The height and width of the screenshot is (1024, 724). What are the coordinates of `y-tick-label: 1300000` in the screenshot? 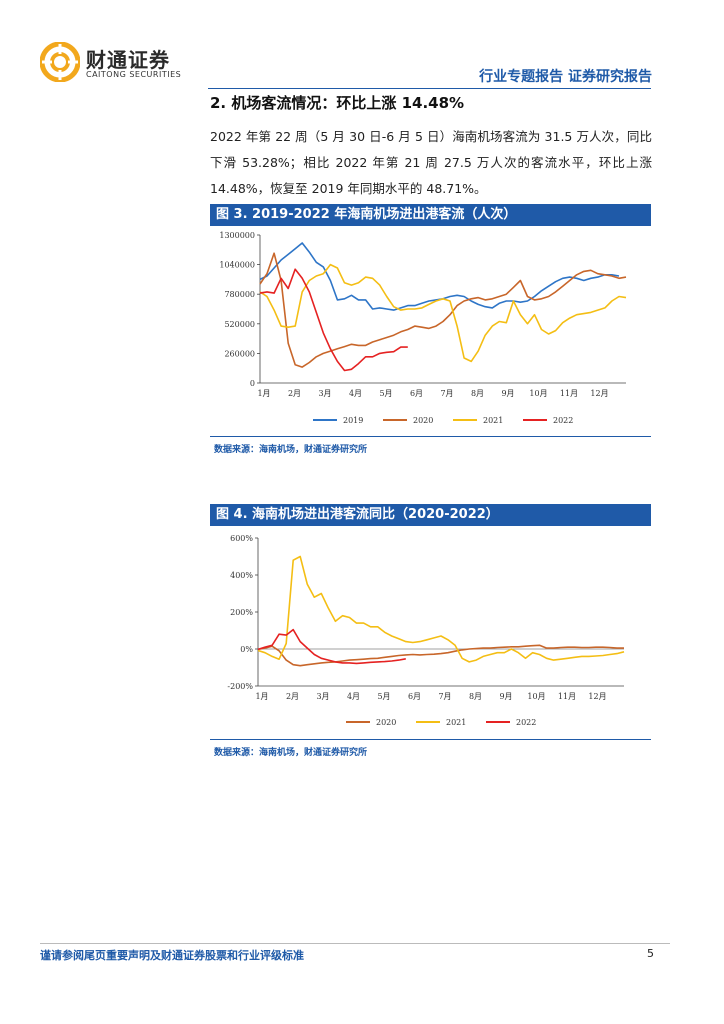 It's located at (237, 235).